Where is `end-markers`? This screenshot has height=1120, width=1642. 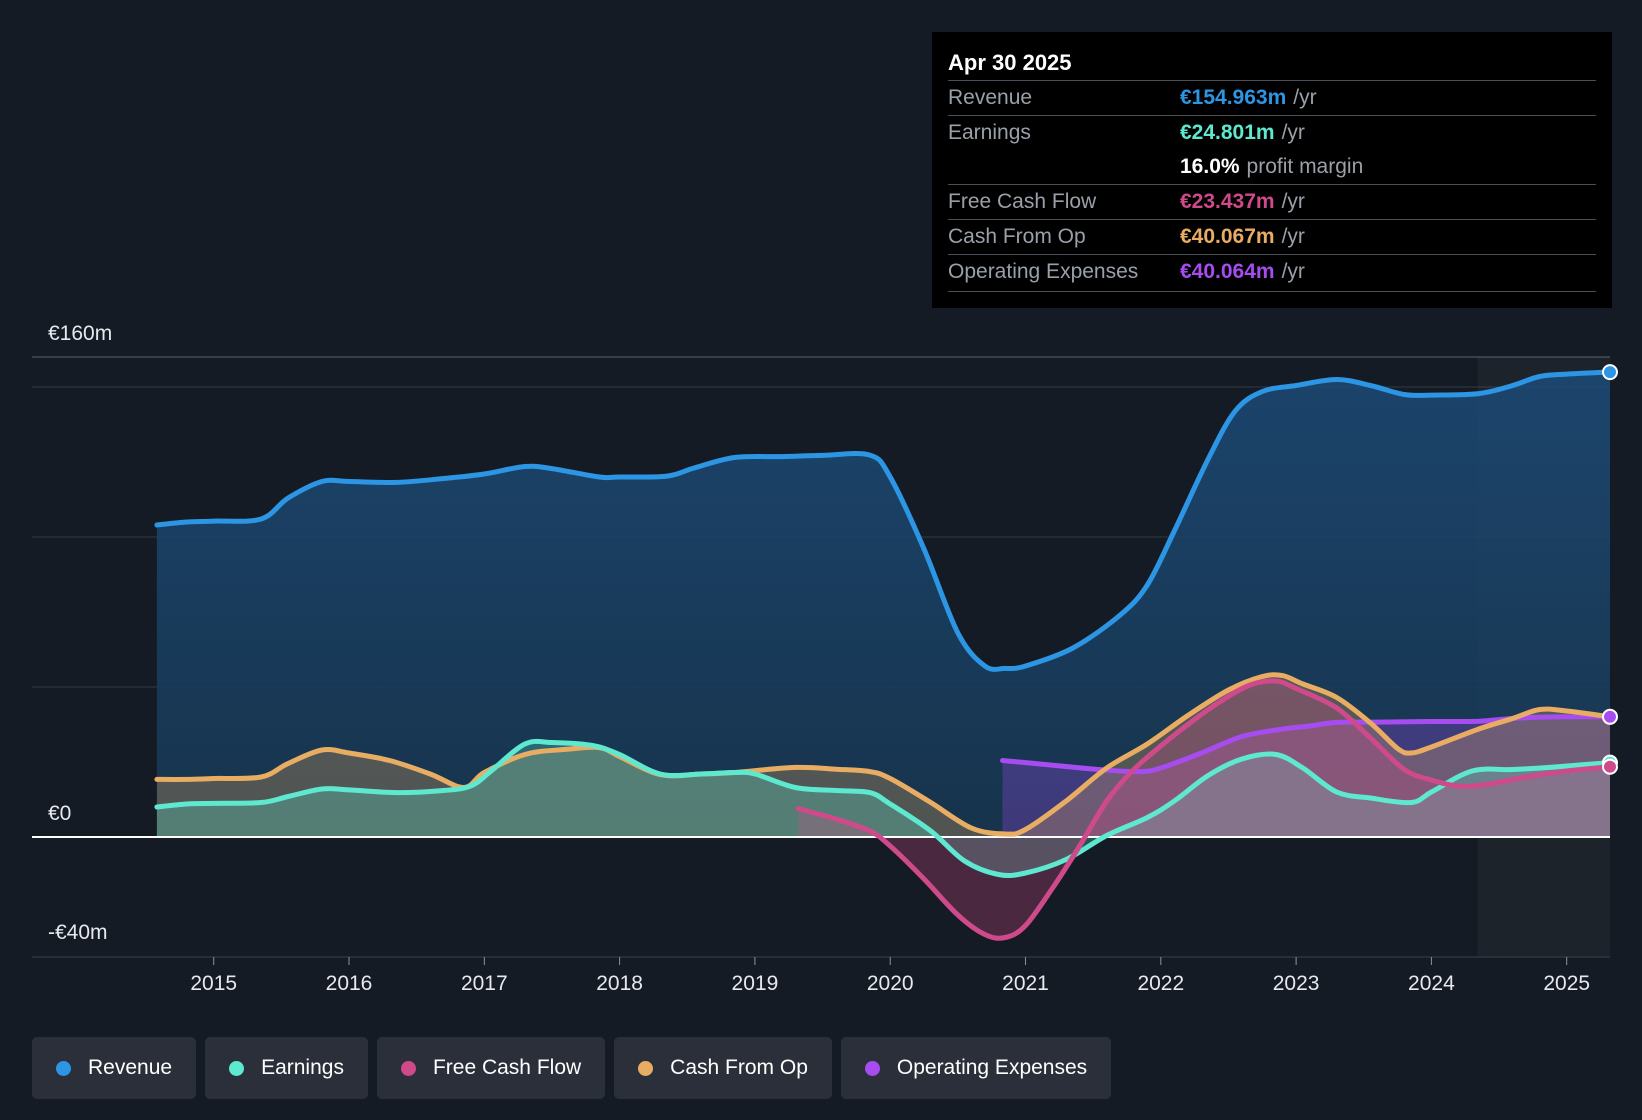
end-markers is located at coordinates (1610, 569).